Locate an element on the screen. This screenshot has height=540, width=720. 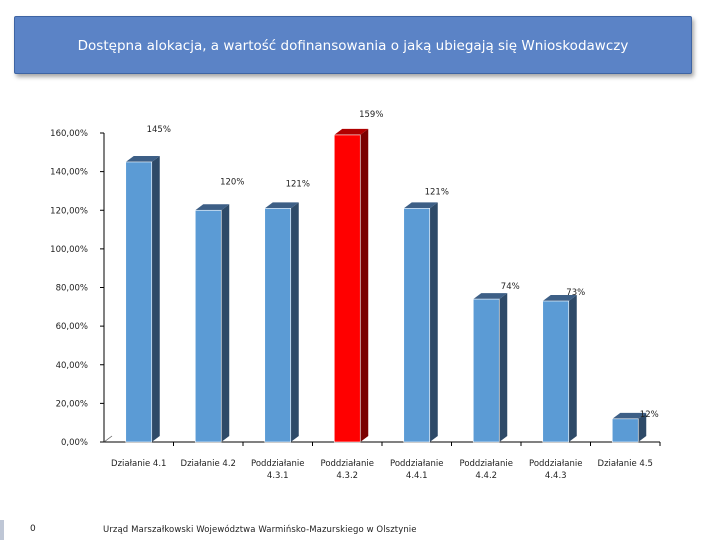
y-tick-label: 140,00% is located at coordinates (69, 173).